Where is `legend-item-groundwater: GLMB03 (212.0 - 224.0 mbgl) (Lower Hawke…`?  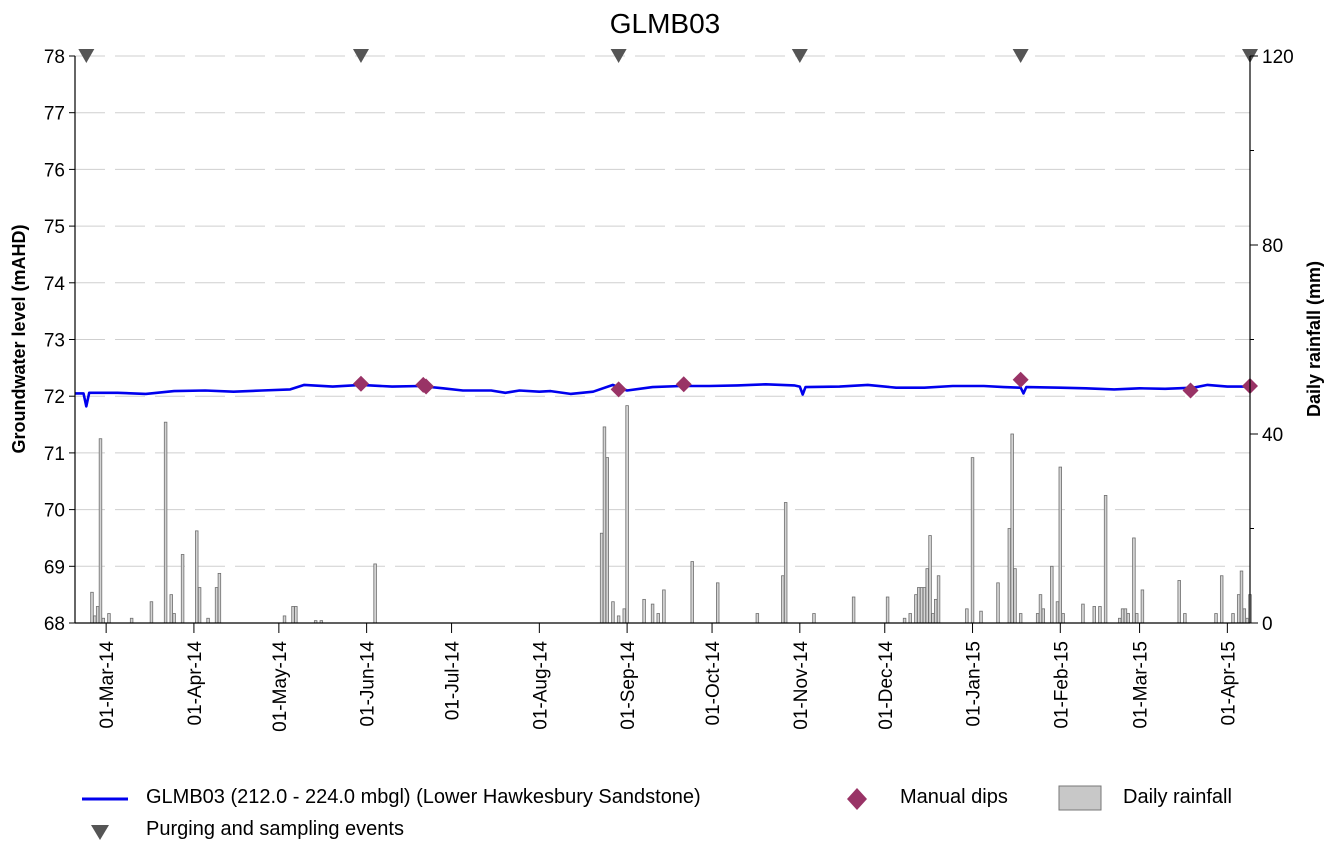
legend-item-groundwater: GLMB03 (212.0 - 224.0 mbgl) (Lower Hawke… is located at coordinates (482, 800).